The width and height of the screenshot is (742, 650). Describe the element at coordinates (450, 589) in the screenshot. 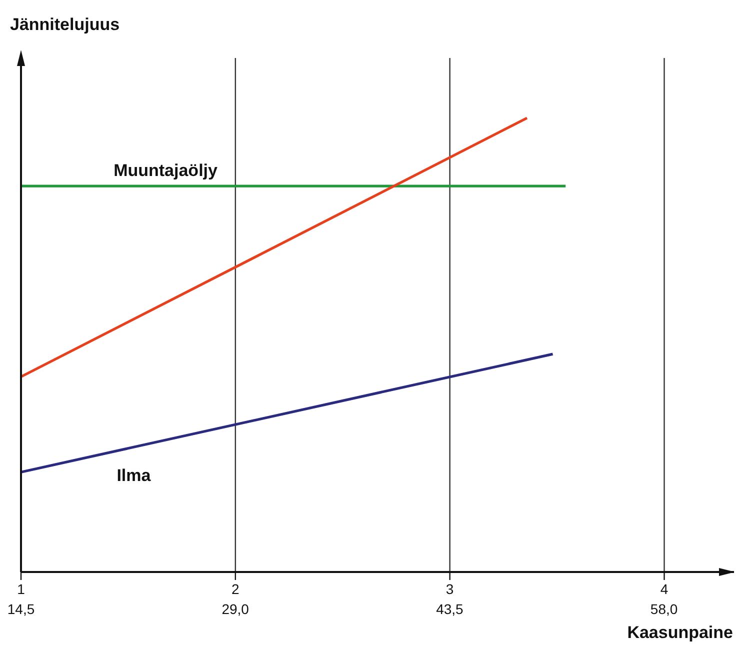

I see `x-tick-label: 3` at that location.